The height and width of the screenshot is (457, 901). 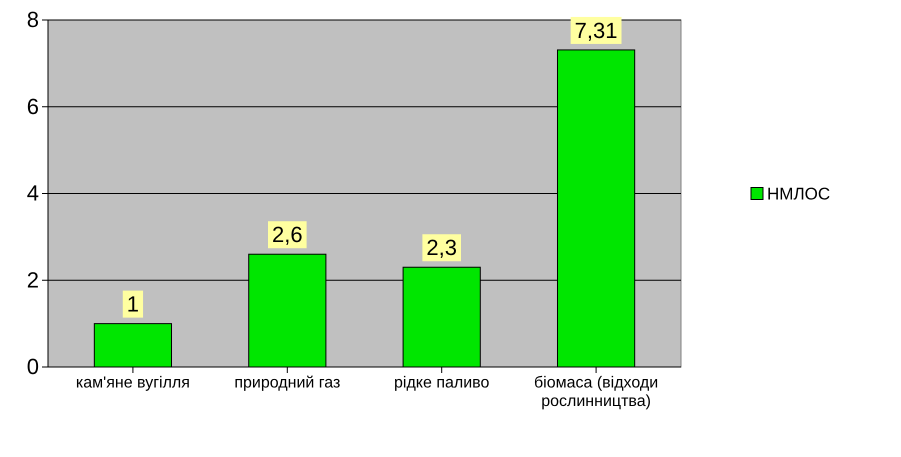 What do you see at coordinates (32, 19) in the screenshot?
I see `y-tick-label: 8` at bounding box center [32, 19].